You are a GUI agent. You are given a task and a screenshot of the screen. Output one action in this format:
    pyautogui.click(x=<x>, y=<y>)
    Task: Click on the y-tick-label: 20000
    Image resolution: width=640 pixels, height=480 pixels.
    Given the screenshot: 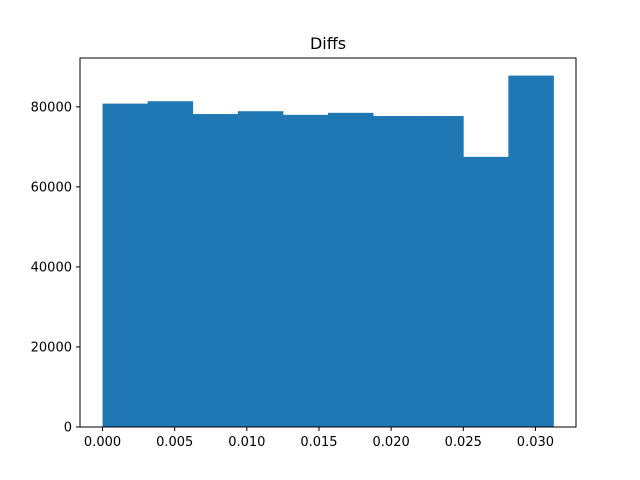 What is the action you would take?
    pyautogui.click(x=51, y=347)
    